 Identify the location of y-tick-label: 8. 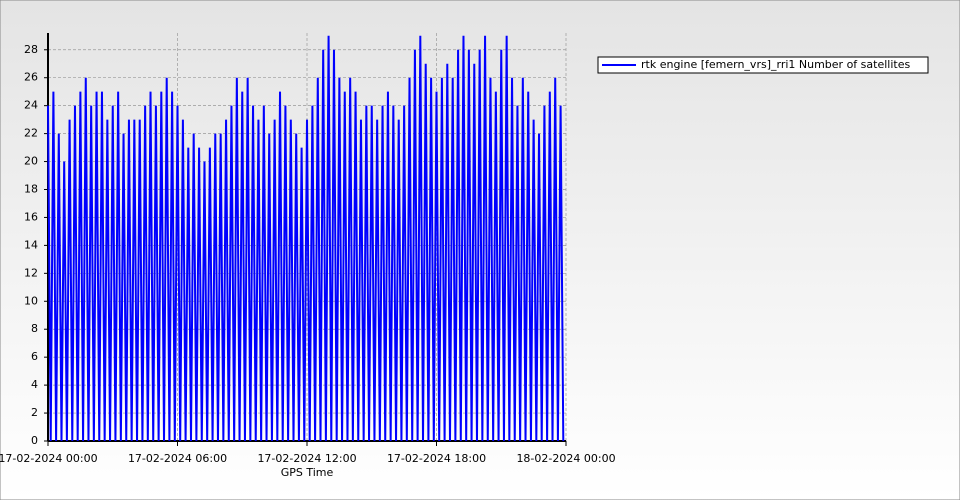
(34, 328).